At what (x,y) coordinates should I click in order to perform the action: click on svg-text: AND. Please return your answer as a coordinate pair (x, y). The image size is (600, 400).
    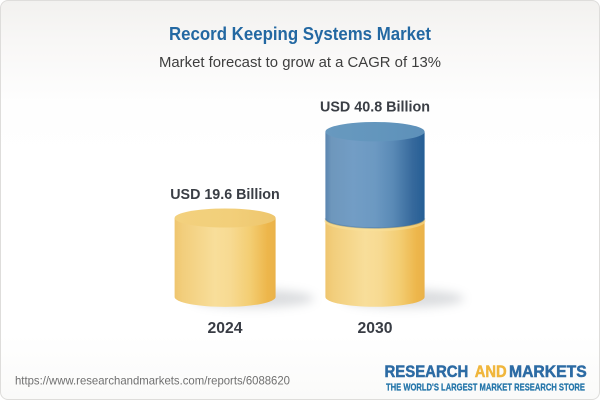
    Looking at the image, I should click on (491, 372).